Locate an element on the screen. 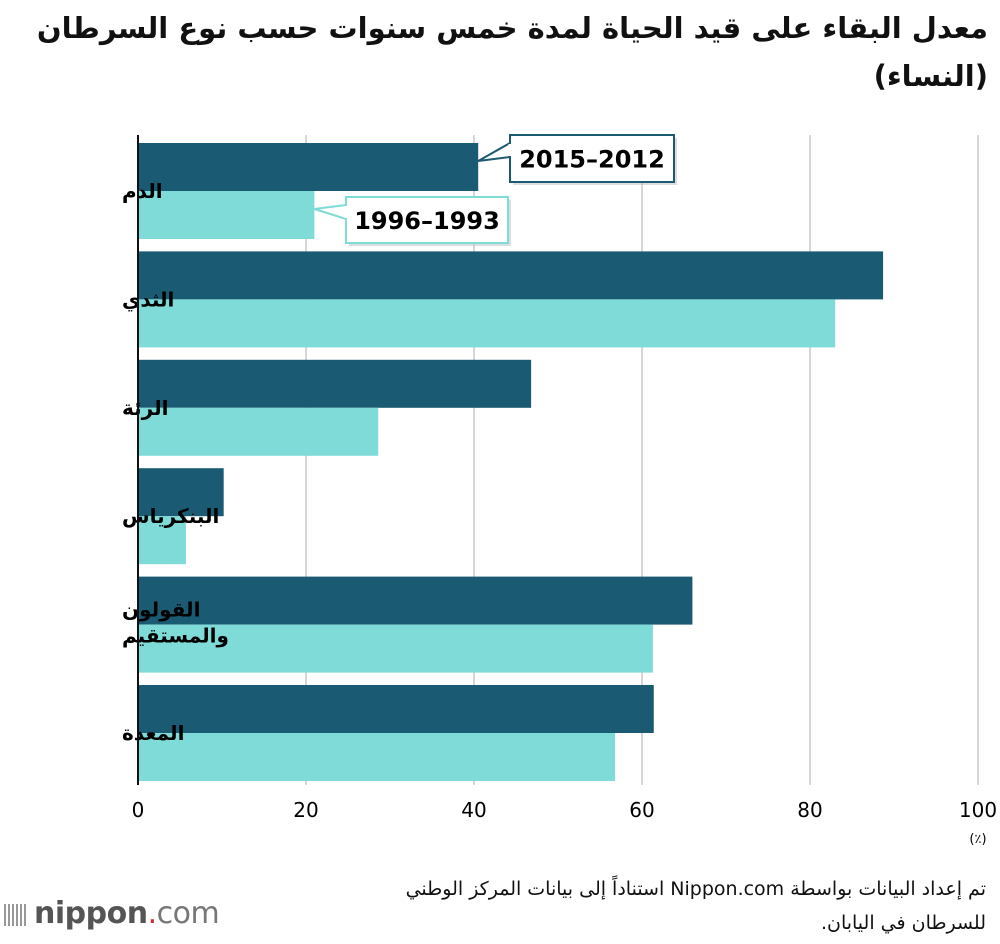 The image size is (1000, 944). legend-label: 2015–2012 is located at coordinates (592, 160).